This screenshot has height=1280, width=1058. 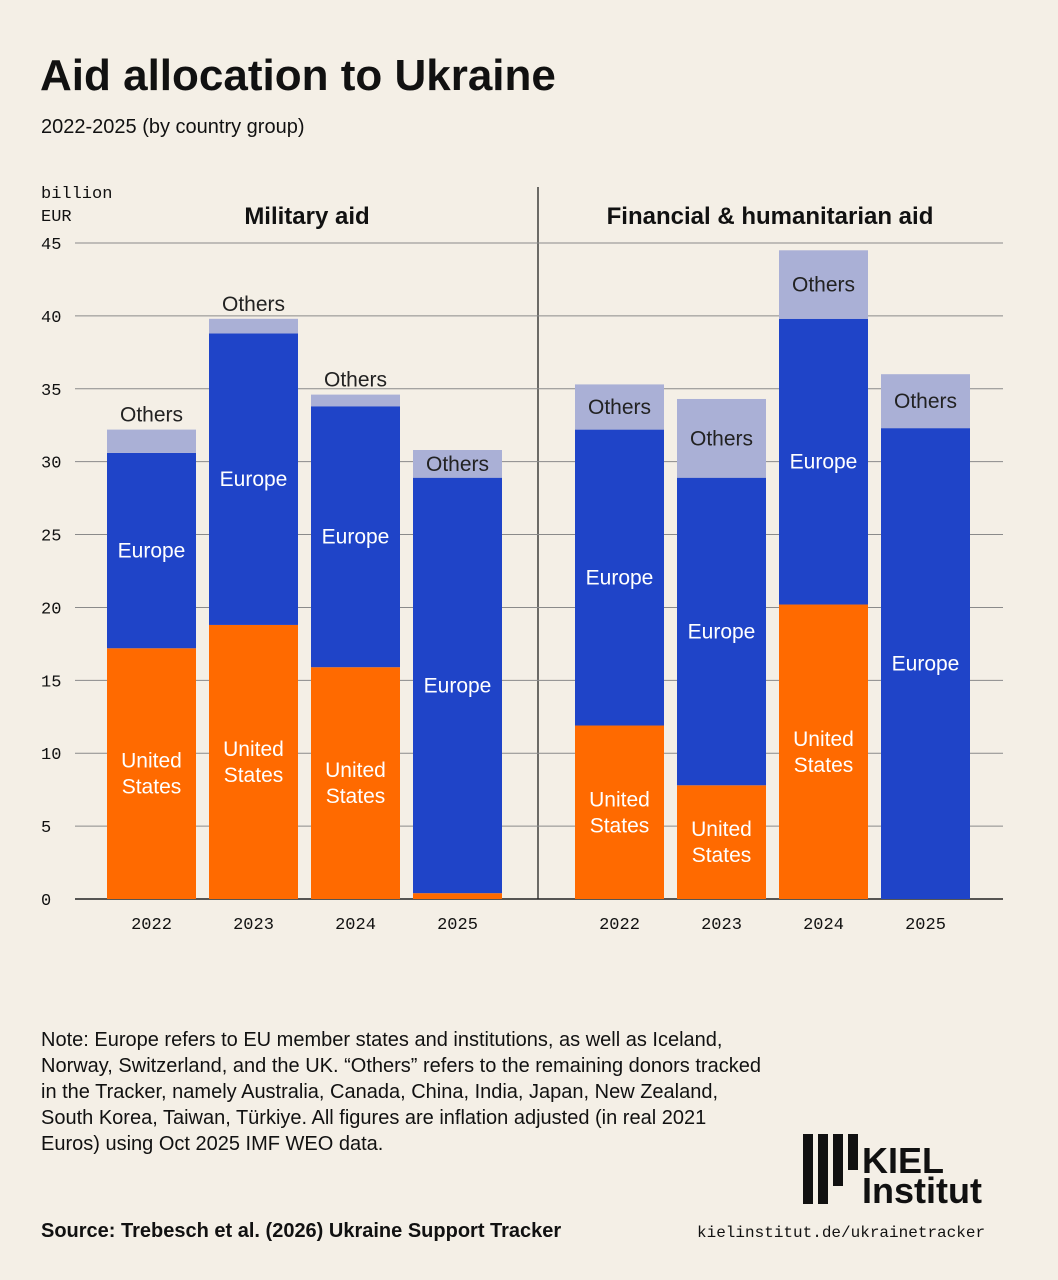 What do you see at coordinates (46, 828) in the screenshot?
I see `y-tick-label: 5` at bounding box center [46, 828].